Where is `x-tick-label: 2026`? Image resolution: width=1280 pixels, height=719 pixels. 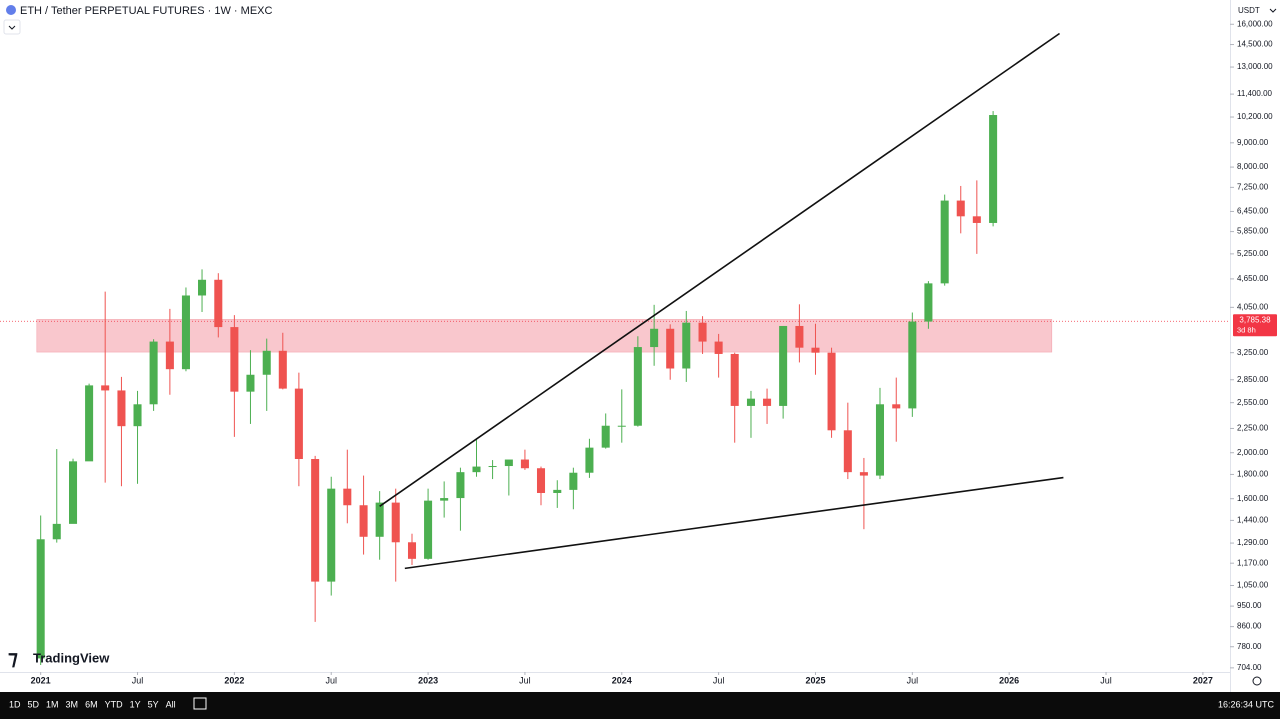 x-tick-label: 2026 is located at coordinates (1009, 680).